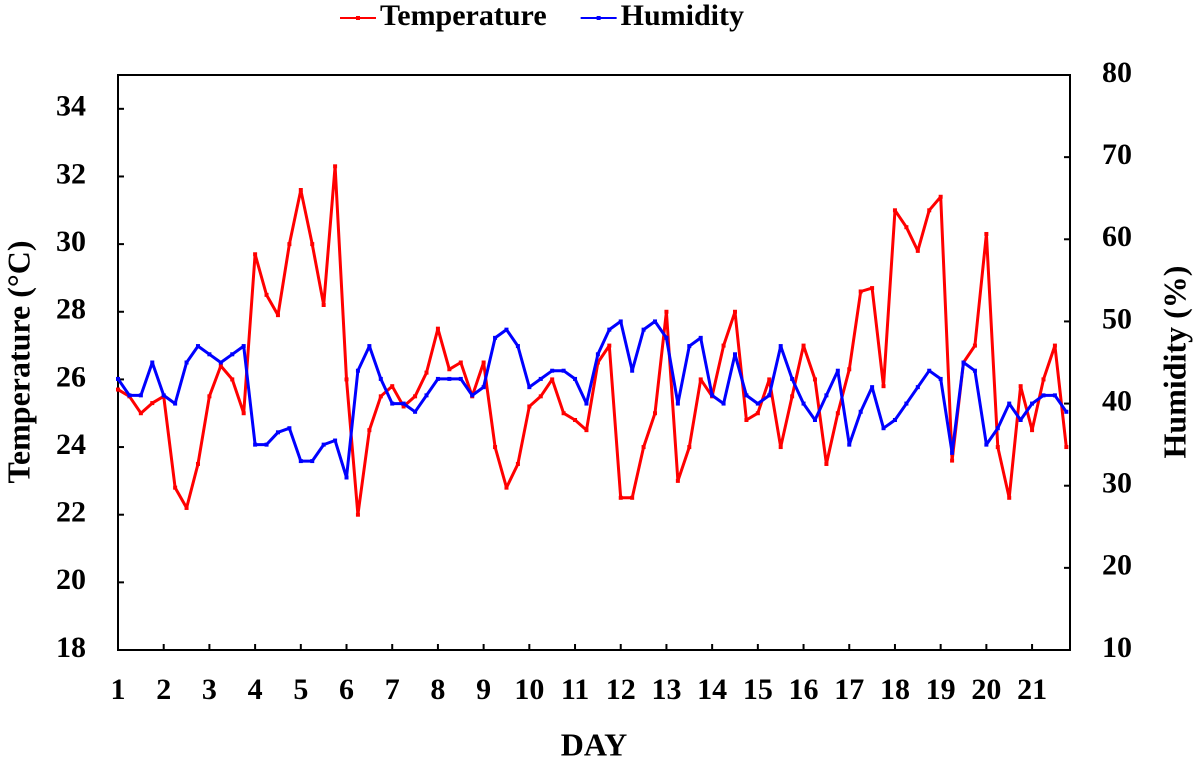  What do you see at coordinates (163, 689) in the screenshot?
I see `x-tick-label: 2` at bounding box center [163, 689].